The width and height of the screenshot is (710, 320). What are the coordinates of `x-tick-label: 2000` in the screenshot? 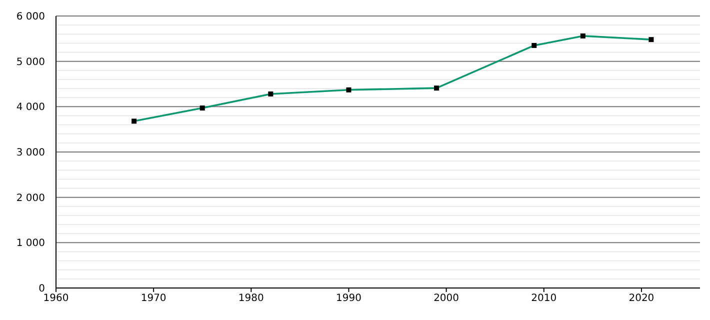 It's located at (447, 298).